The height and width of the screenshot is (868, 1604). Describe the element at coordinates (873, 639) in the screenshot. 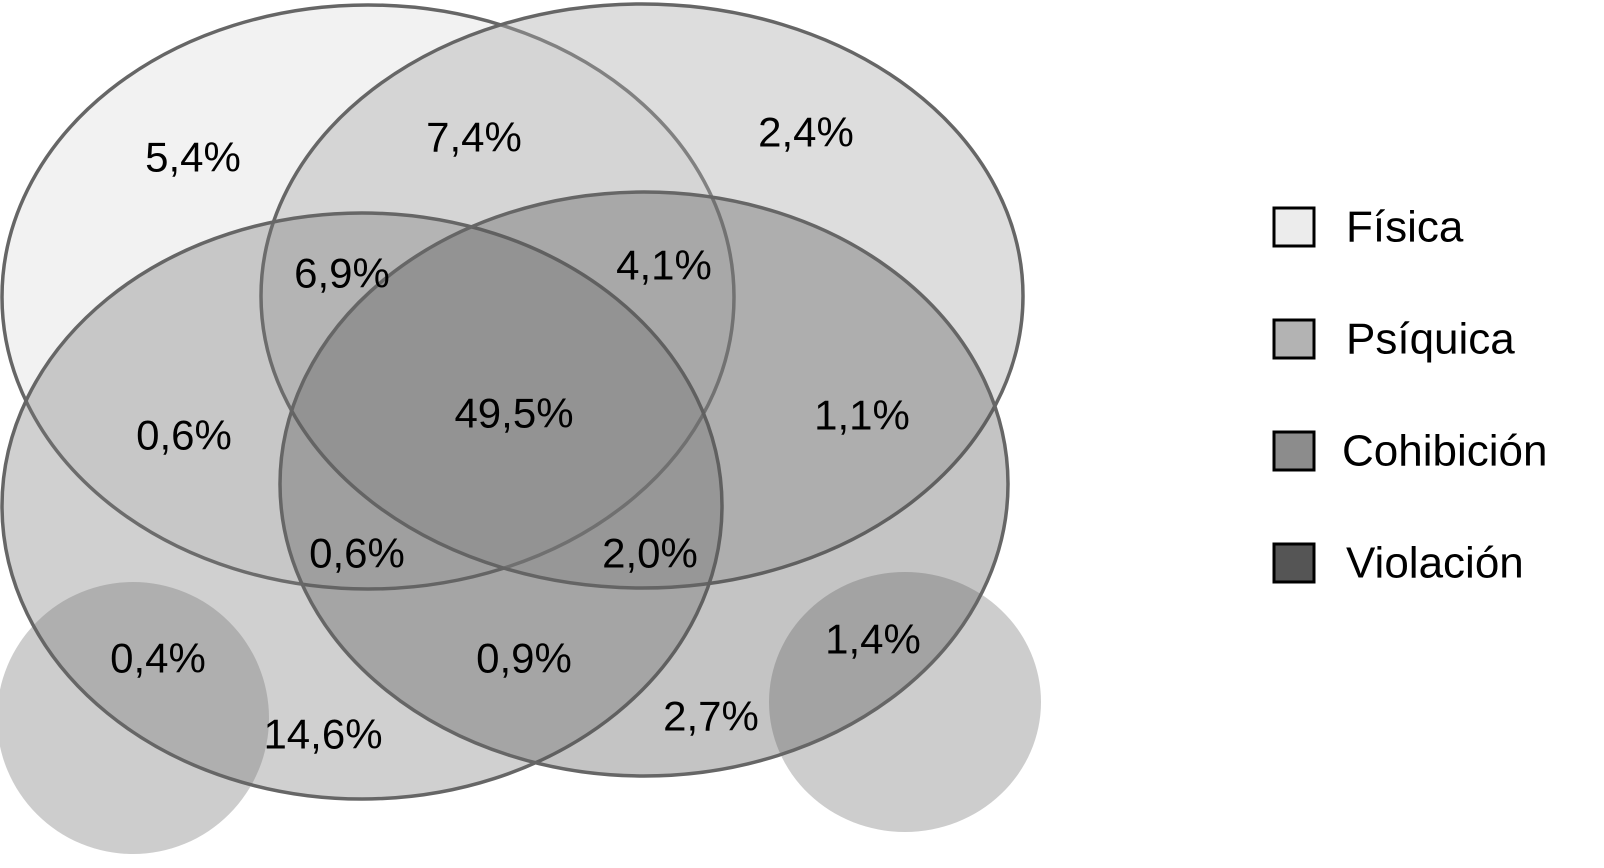

I see `region-label: 1,4%` at that location.